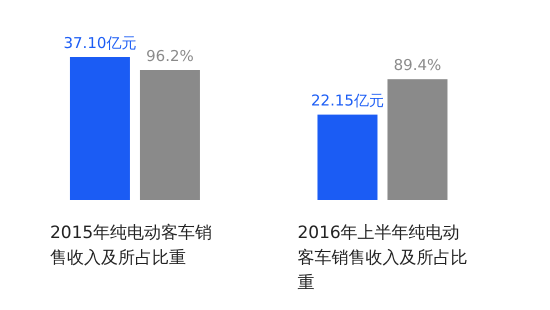  Describe the element at coordinates (170, 56) in the screenshot. I see `data-label: 96.2%` at that location.